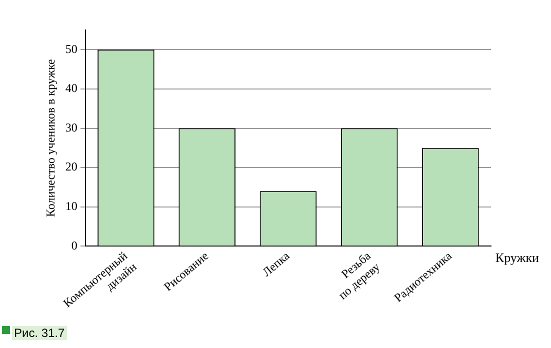 Image resolution: width=551 pixels, height=348 pixels. I want to click on y-axis-title: Количество учеников в кружке, so click(50, 138).